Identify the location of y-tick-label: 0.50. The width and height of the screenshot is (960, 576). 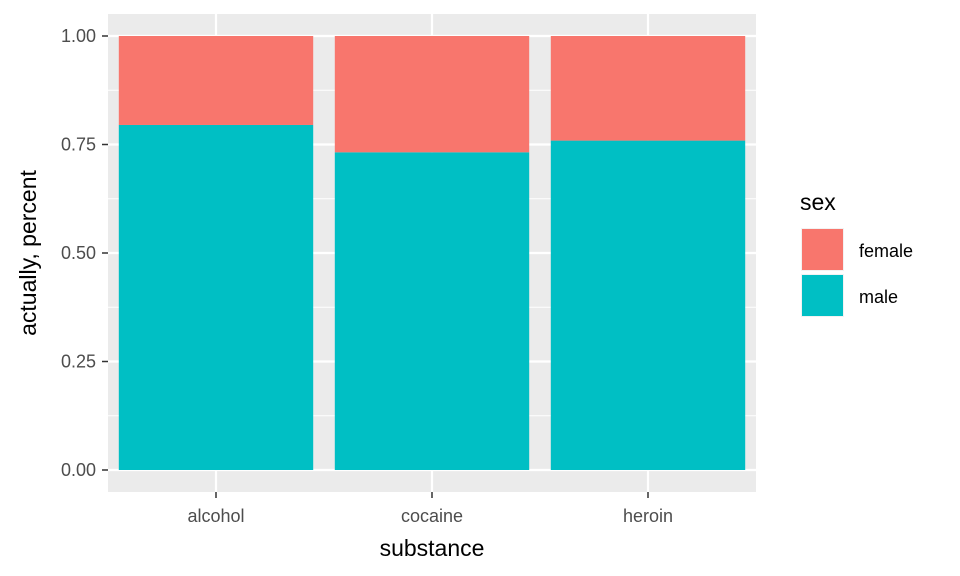
(78, 253).